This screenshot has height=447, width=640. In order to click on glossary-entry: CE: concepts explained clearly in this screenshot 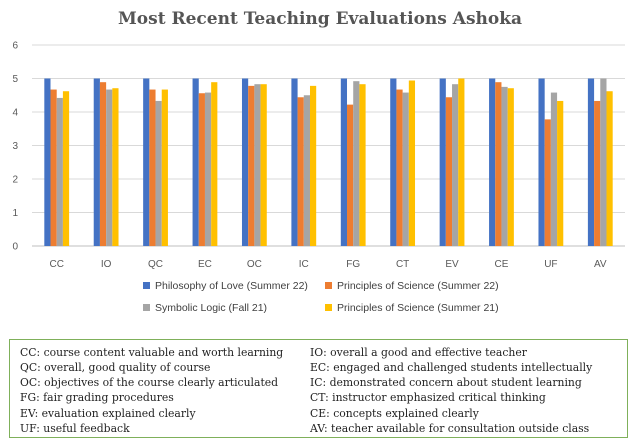, I will do `click(394, 413)`.